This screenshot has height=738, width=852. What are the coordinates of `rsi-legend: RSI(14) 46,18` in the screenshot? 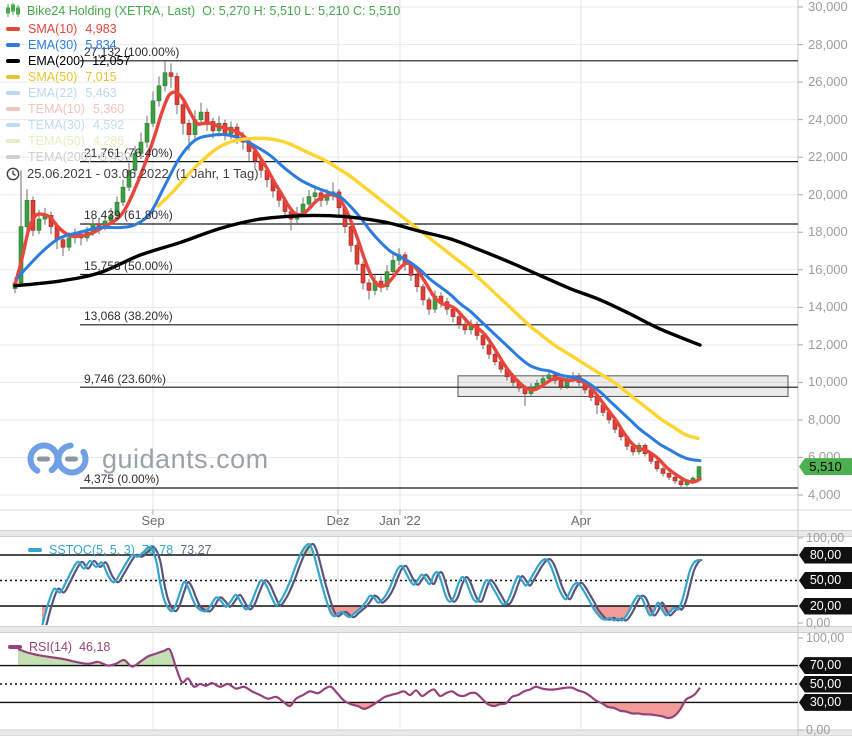 It's located at (59, 647).